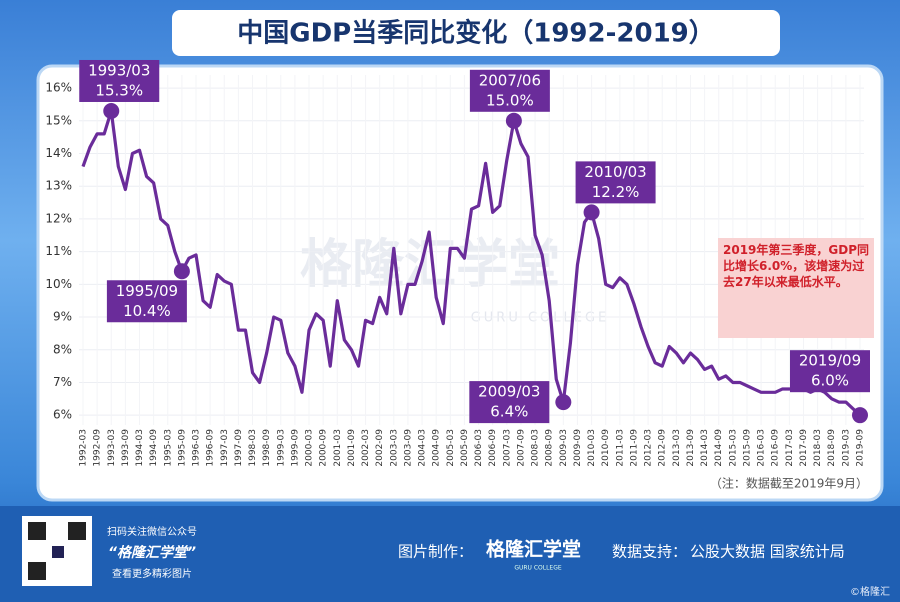  I want to click on x-tick-label: 2018-03, so click(818, 448).